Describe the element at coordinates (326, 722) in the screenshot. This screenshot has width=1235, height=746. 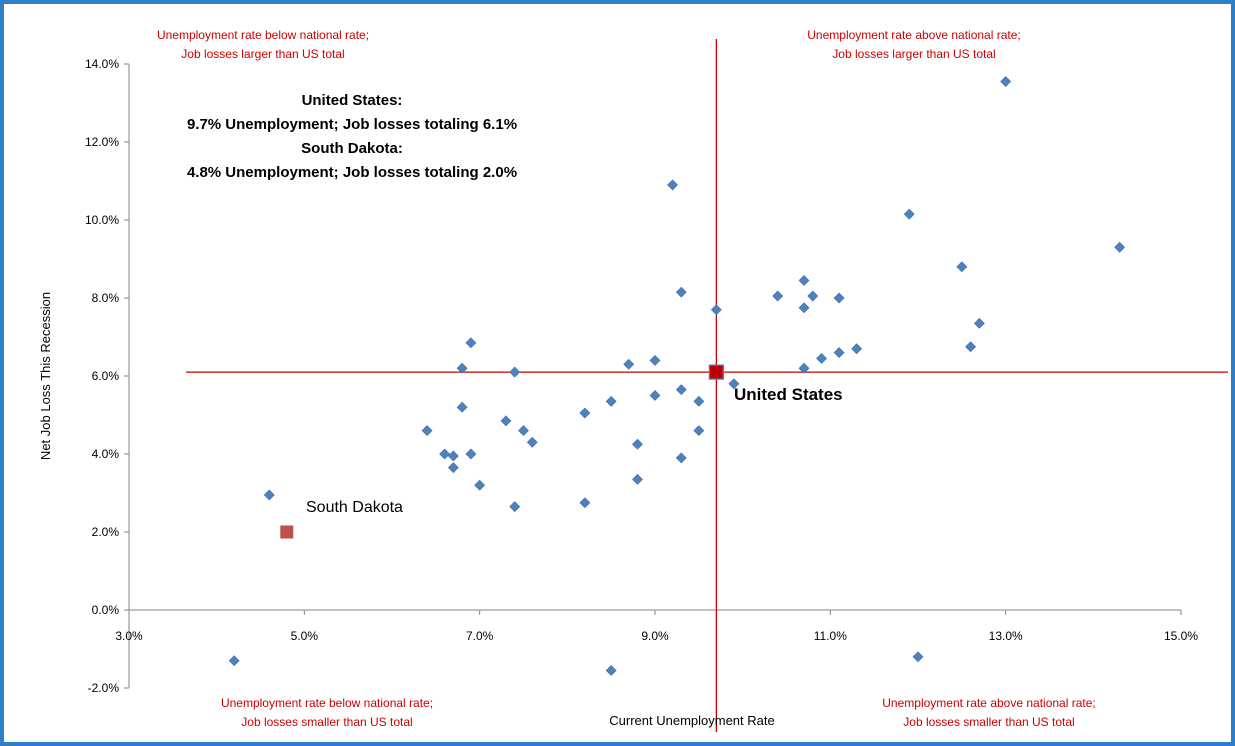
I see `quadrant-bottom-left-line-2: Job losses smaller than US total` at that location.